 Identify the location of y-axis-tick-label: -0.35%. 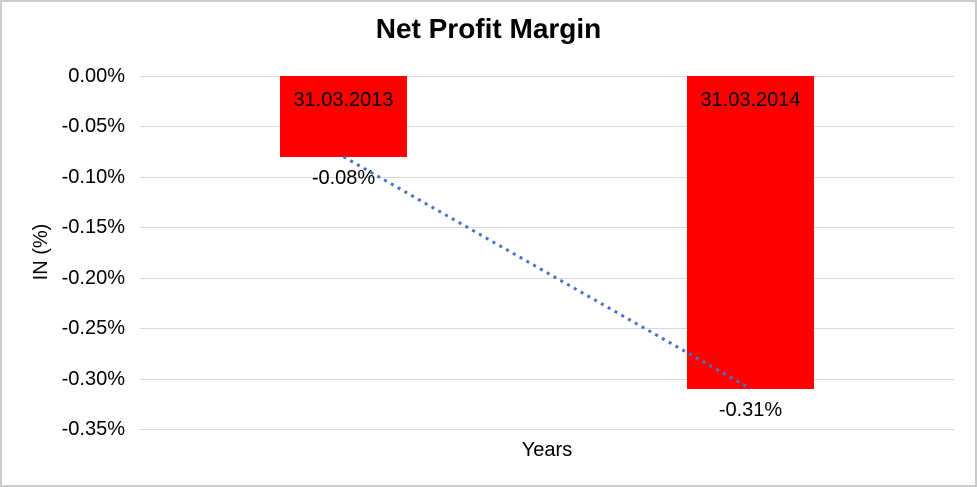
(93, 429).